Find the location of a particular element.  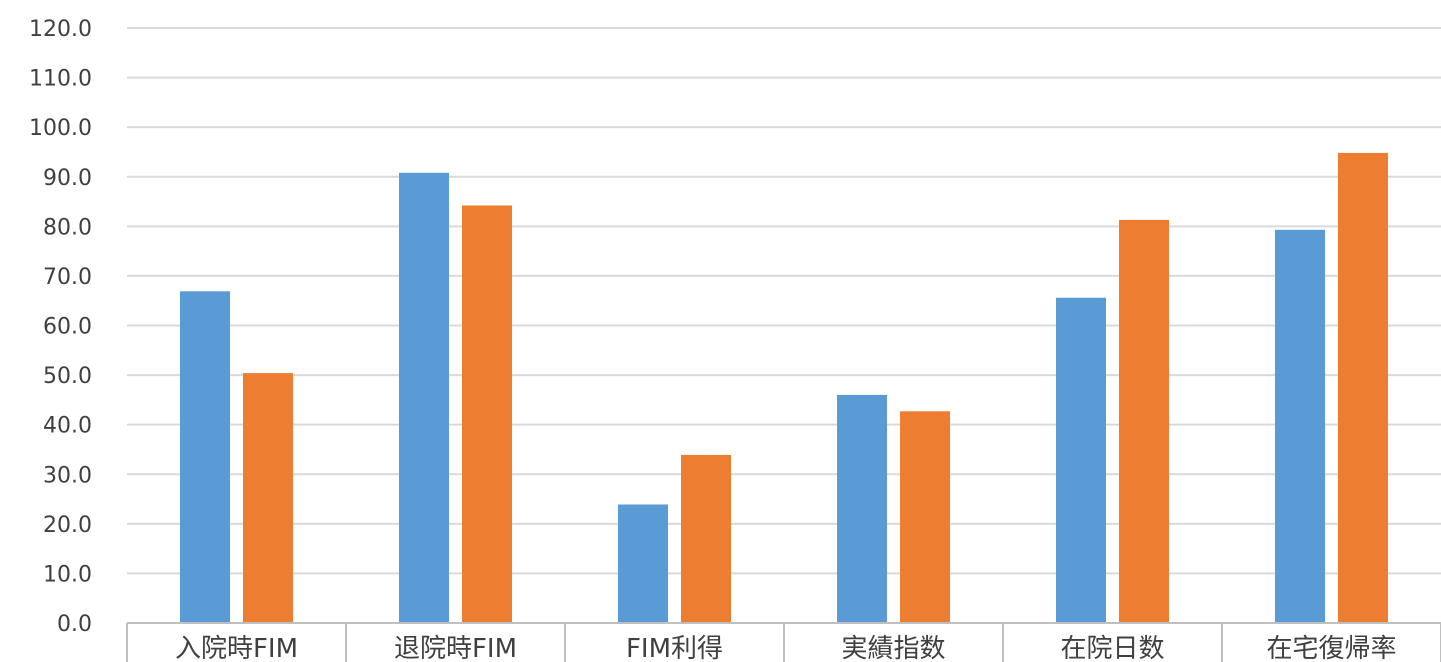

y-tick-label: 110.0 is located at coordinates (60, 79).